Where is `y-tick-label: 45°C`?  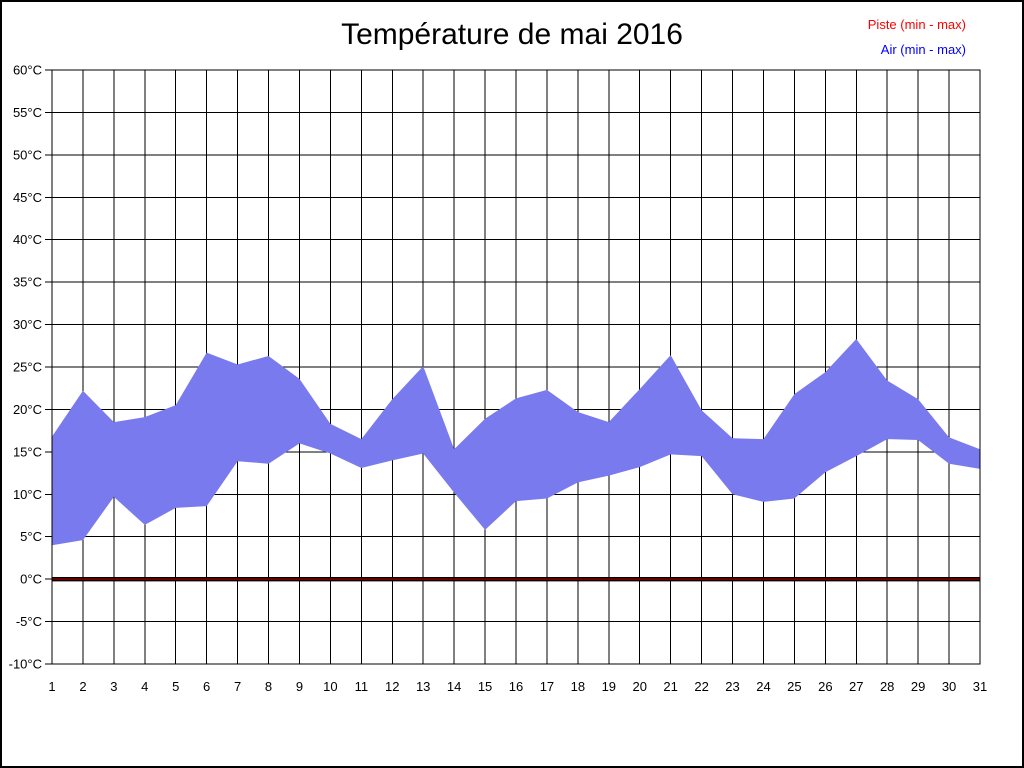 y-tick-label: 45°C is located at coordinates (27, 197).